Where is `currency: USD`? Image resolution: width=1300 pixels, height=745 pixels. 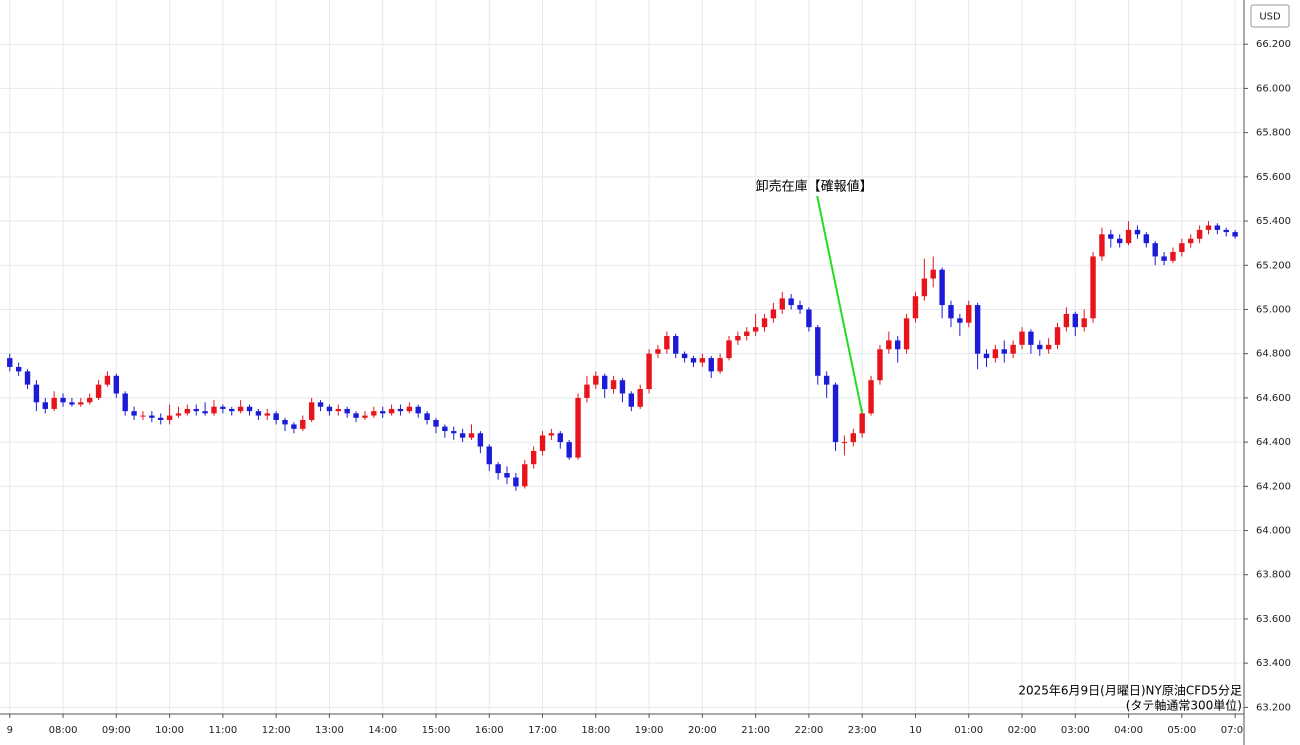
currency: USD is located at coordinates (1270, 17).